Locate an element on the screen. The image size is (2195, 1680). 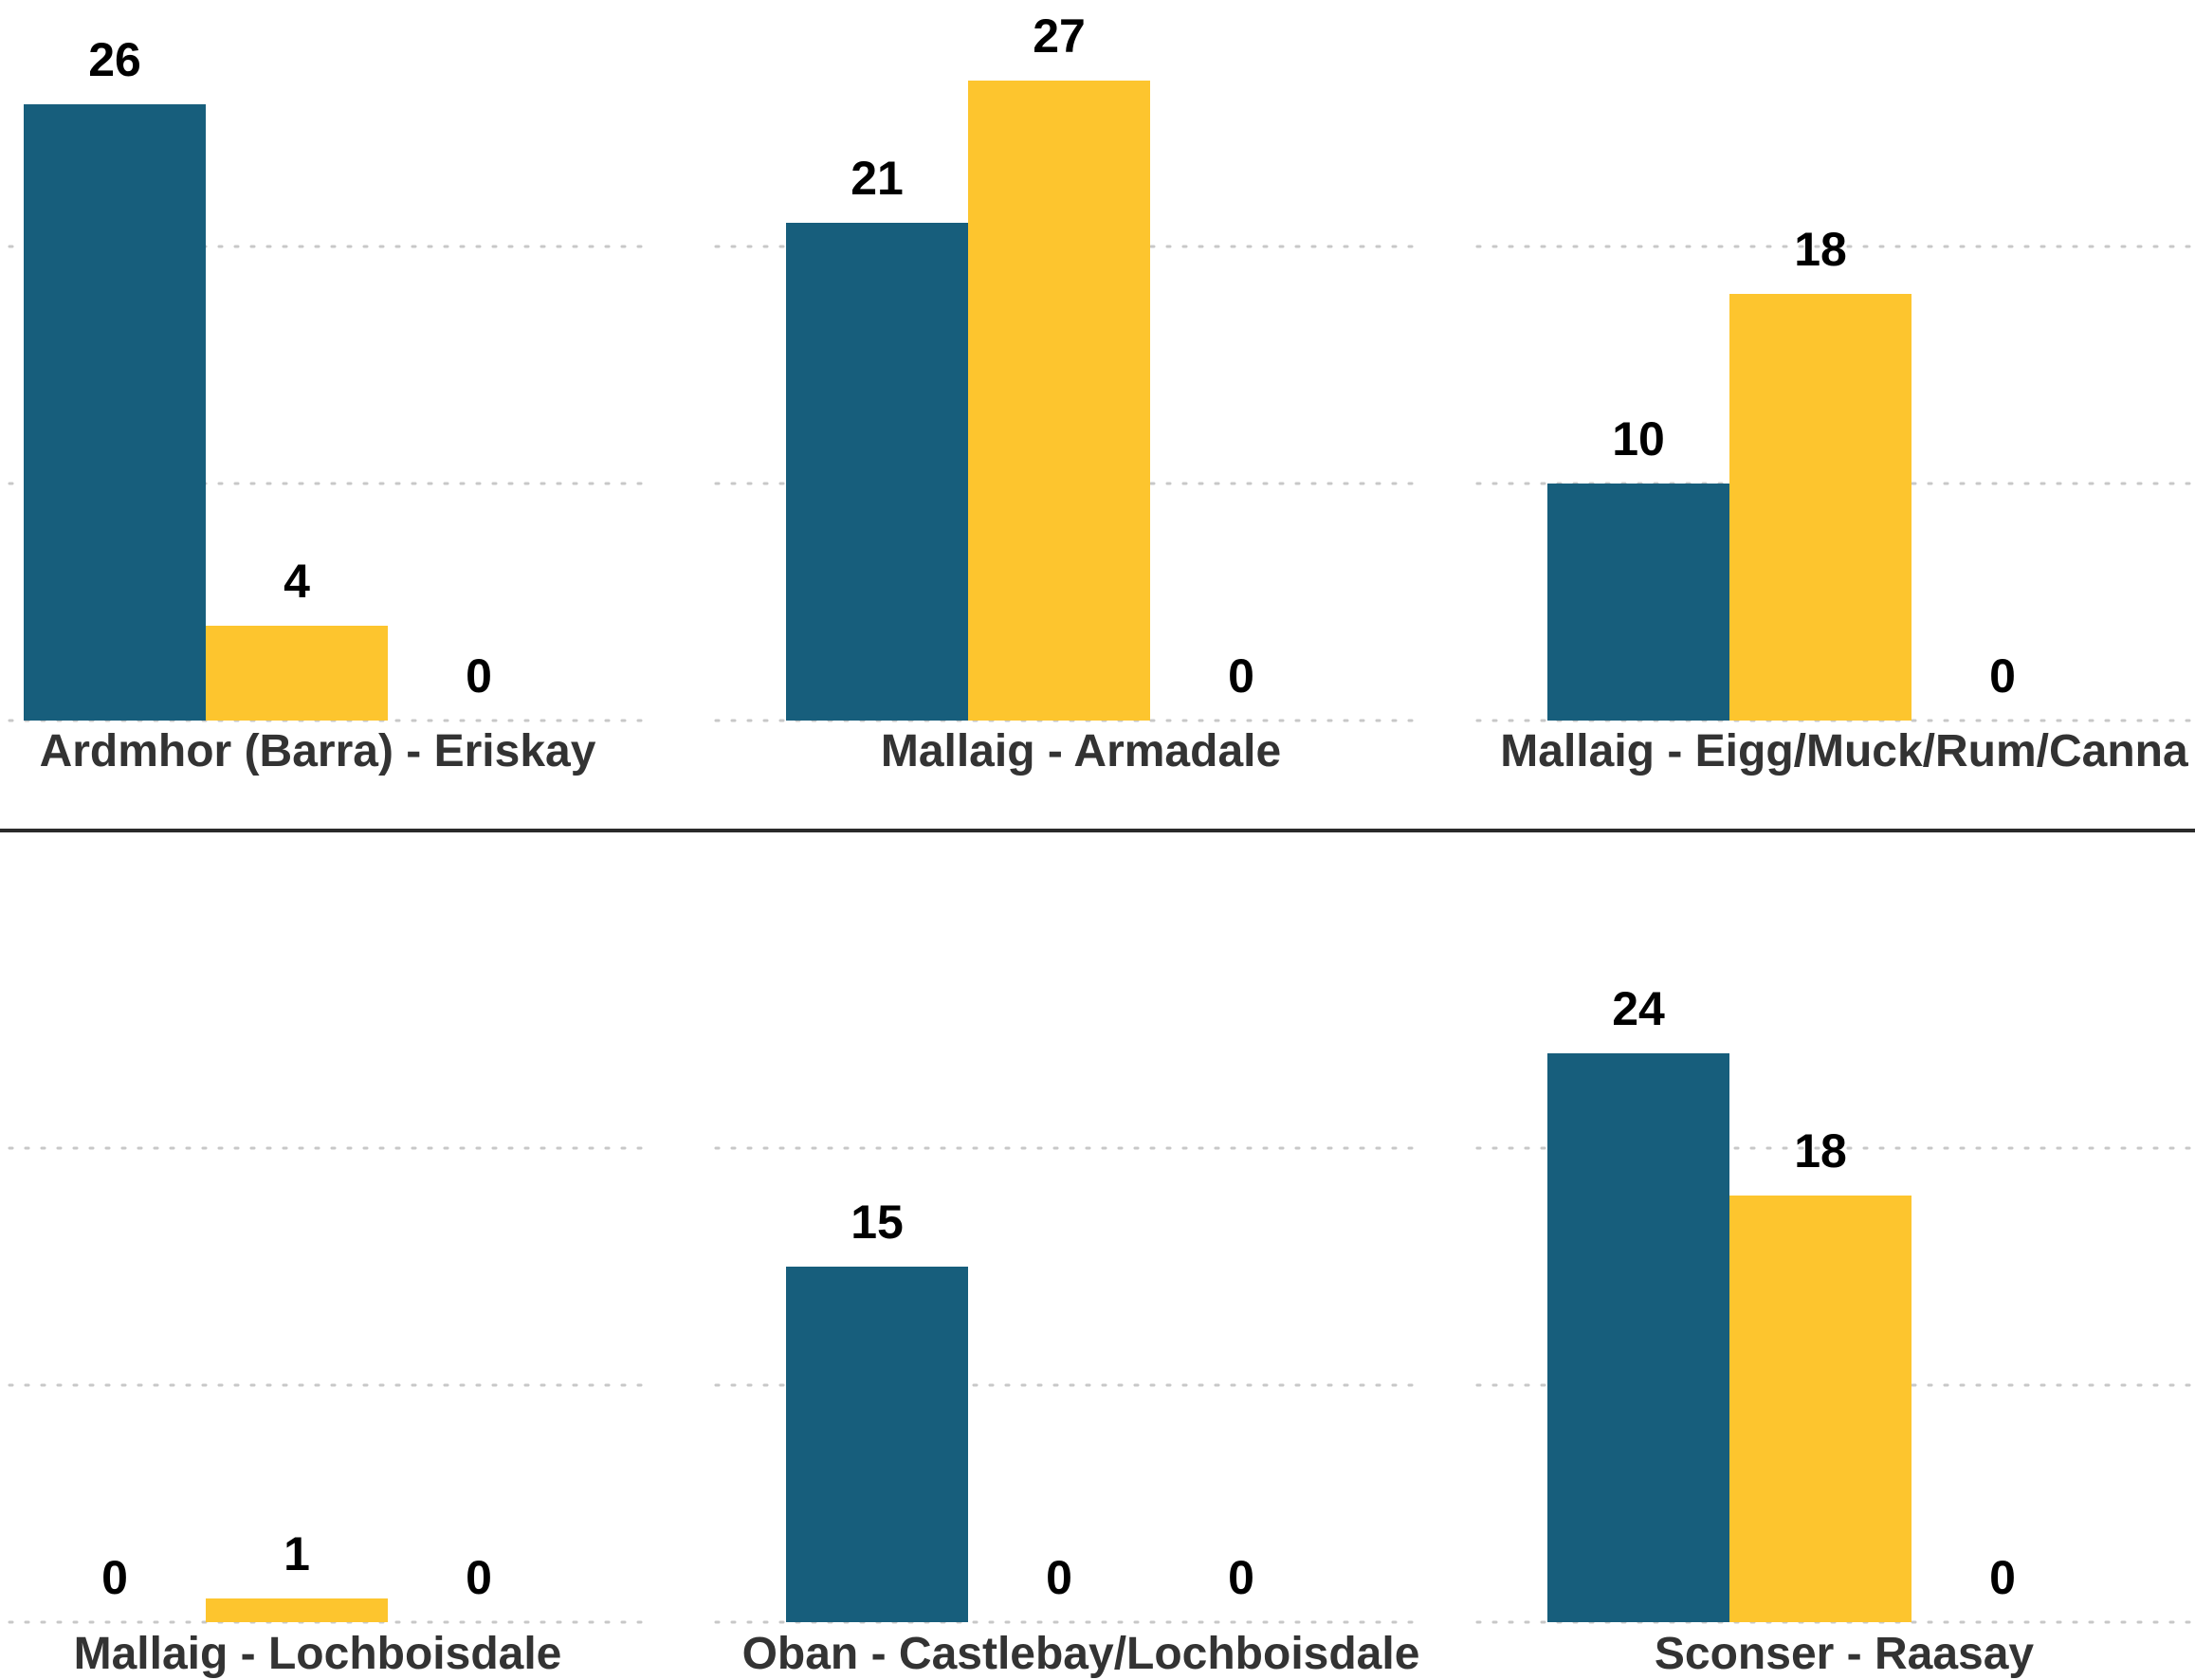
panel-6: 24 18 0 Sconser - Raasay is located at coordinates (1833, 1330).